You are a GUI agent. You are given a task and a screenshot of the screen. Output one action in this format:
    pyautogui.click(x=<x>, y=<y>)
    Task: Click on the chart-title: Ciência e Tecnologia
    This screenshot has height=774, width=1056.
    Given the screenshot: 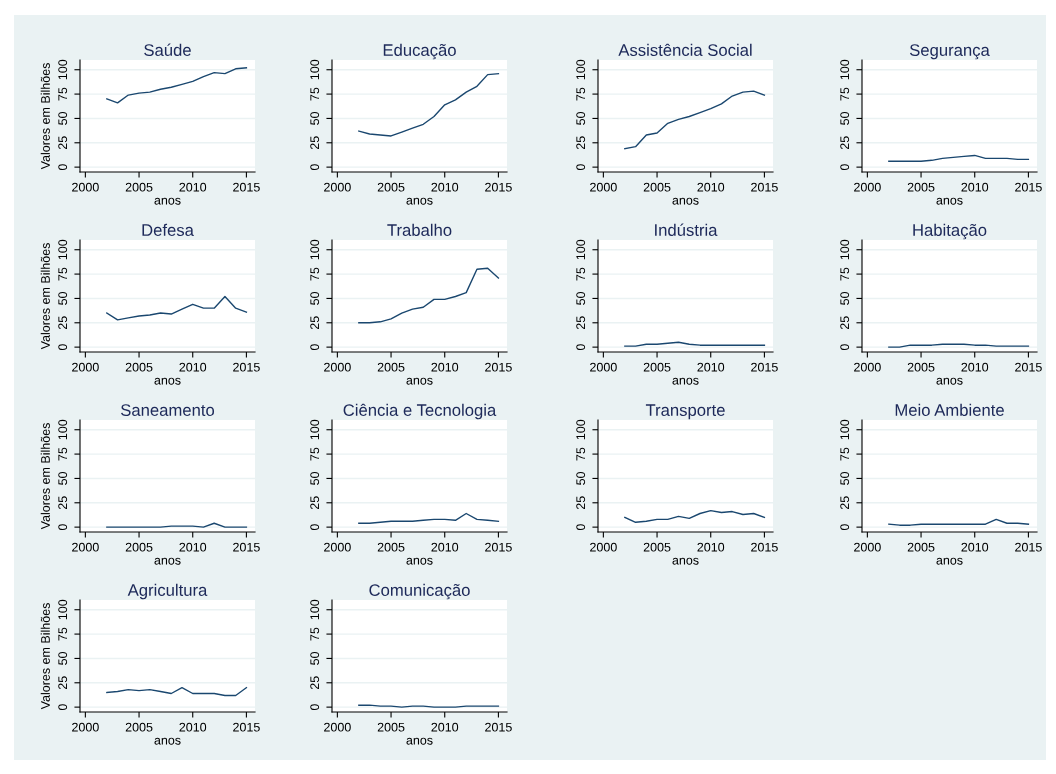 What is the action you would take?
    pyautogui.click(x=420, y=411)
    